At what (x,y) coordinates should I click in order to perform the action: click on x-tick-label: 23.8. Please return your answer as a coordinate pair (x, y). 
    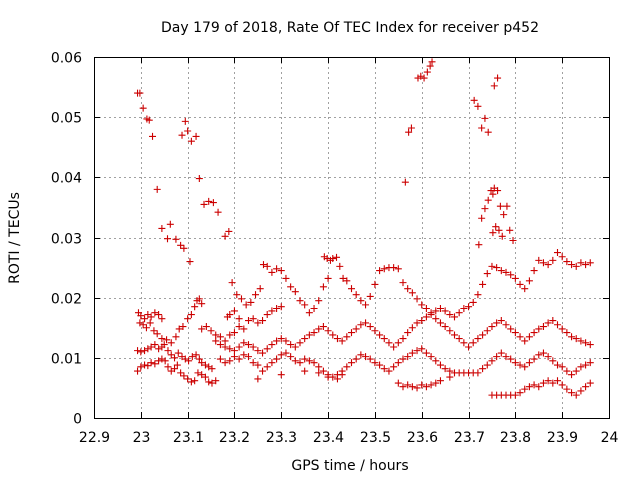
    Looking at the image, I should click on (515, 438).